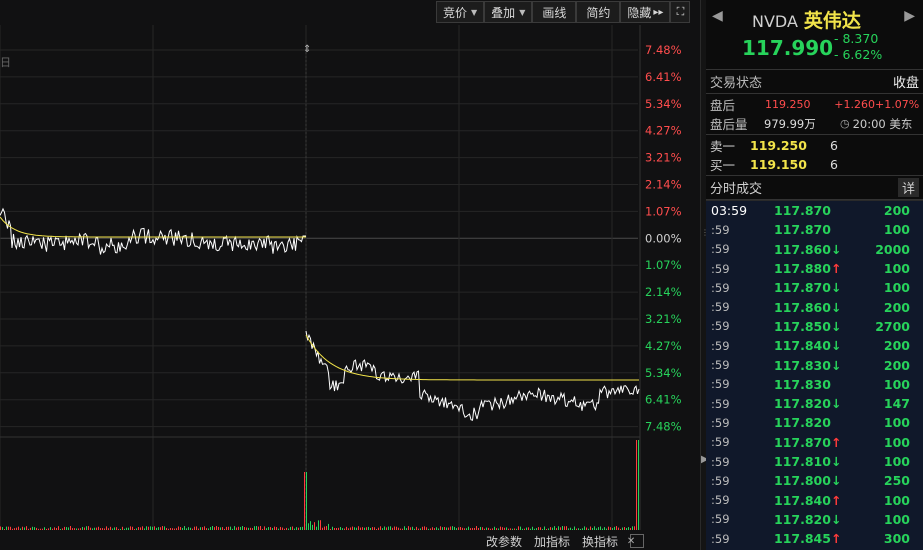 Image resolution: width=923 pixels, height=550 pixels. Describe the element at coordinates (598, 12) in the screenshot. I see `simple-mode-button: 简约` at that location.